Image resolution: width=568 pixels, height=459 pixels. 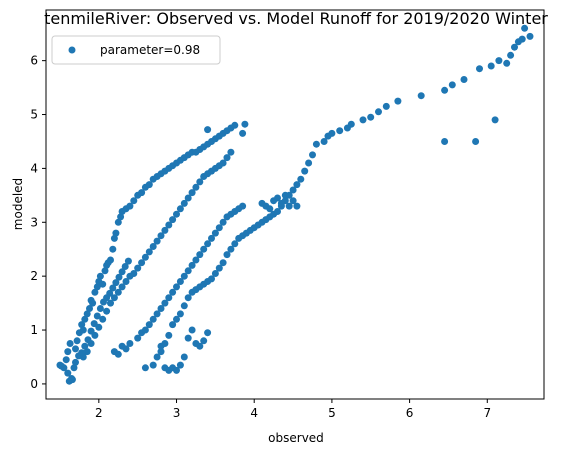 I want to click on y-tick-label: 1, so click(x=34, y=330).